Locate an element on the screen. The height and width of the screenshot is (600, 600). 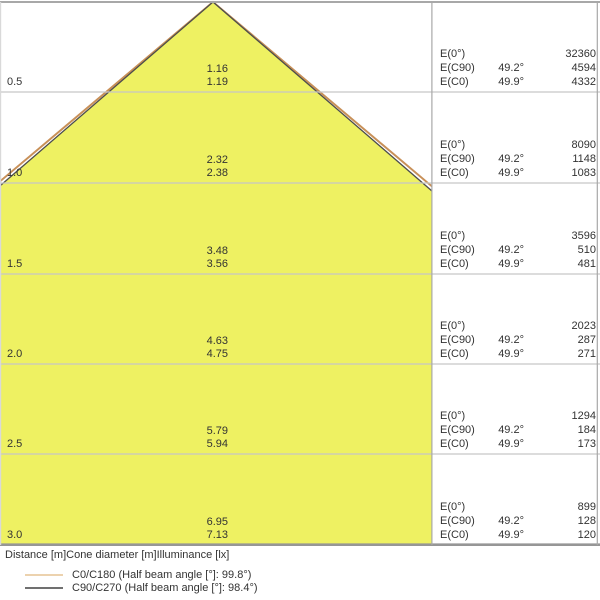
cone-diameter-labels: 1.16 1.19 is located at coordinates (217, 76).